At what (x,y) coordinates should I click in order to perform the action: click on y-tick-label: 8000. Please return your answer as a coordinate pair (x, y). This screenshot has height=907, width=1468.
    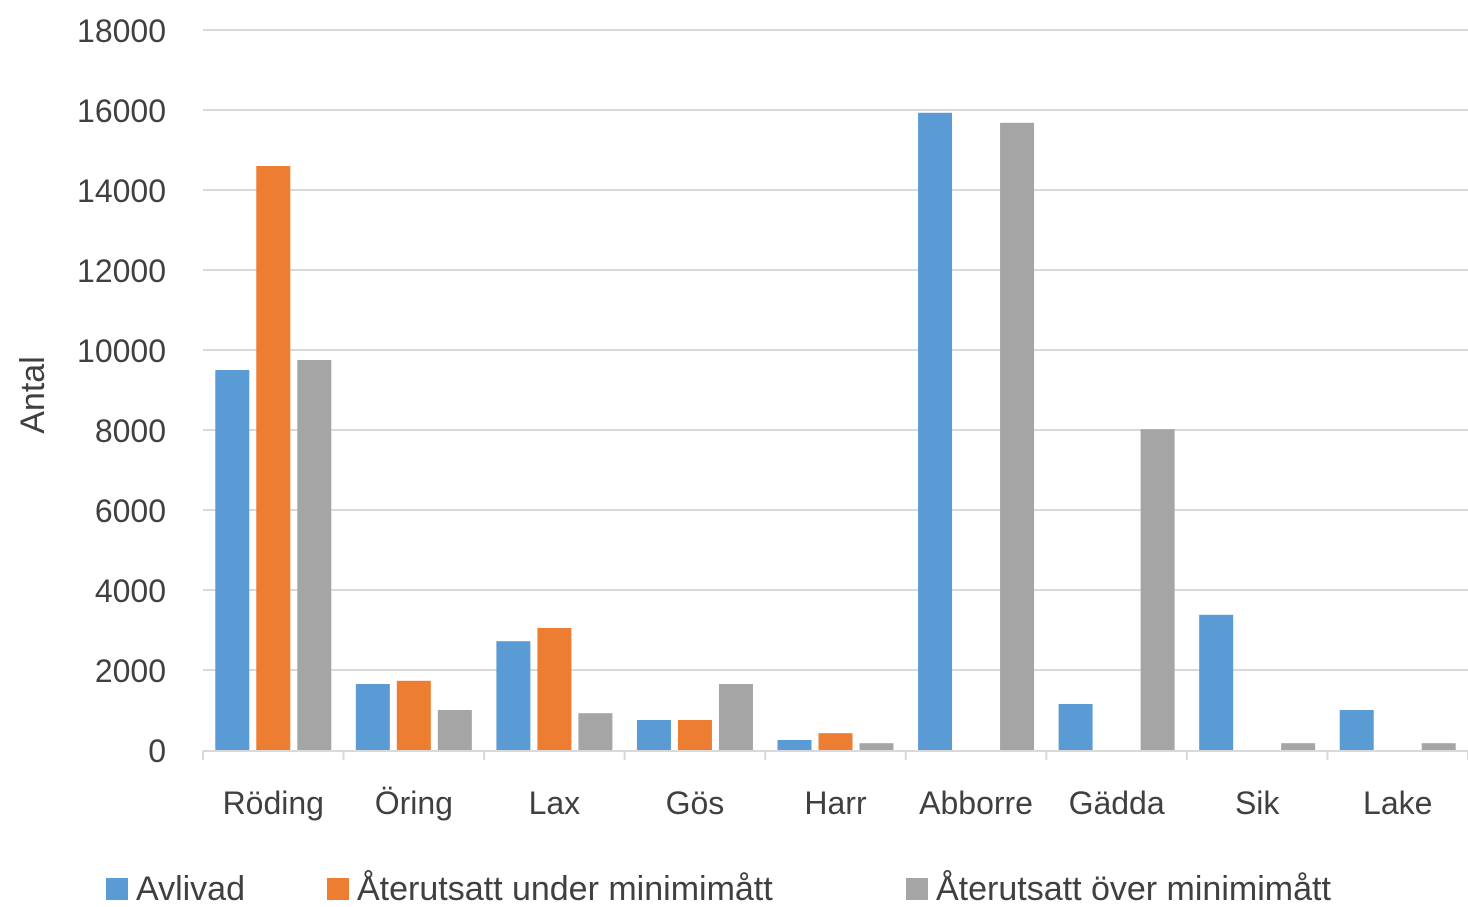
    Looking at the image, I should click on (130, 431).